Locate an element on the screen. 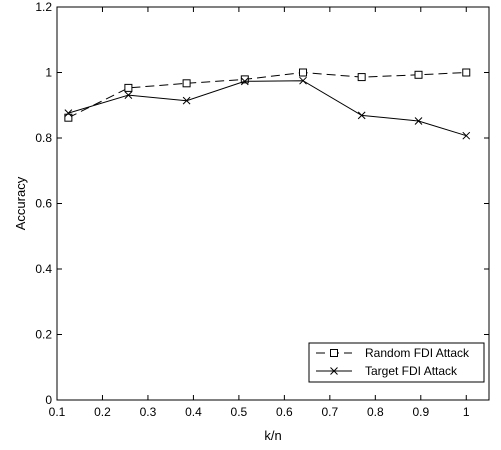  x-tick-label: 0.2 is located at coordinates (102, 412).